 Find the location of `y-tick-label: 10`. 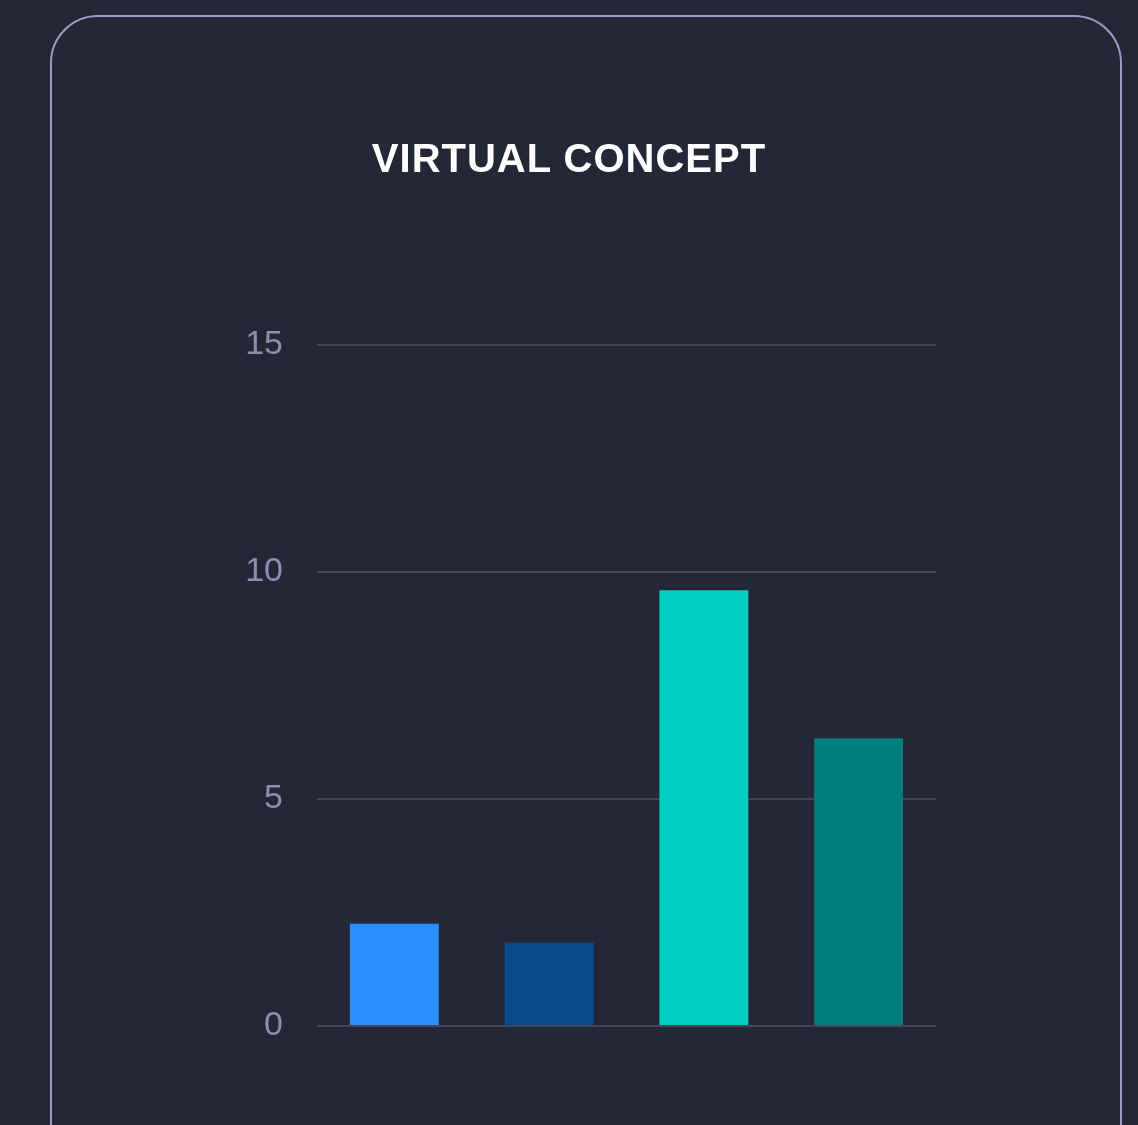

y-tick-label: 10 is located at coordinates (264, 569).